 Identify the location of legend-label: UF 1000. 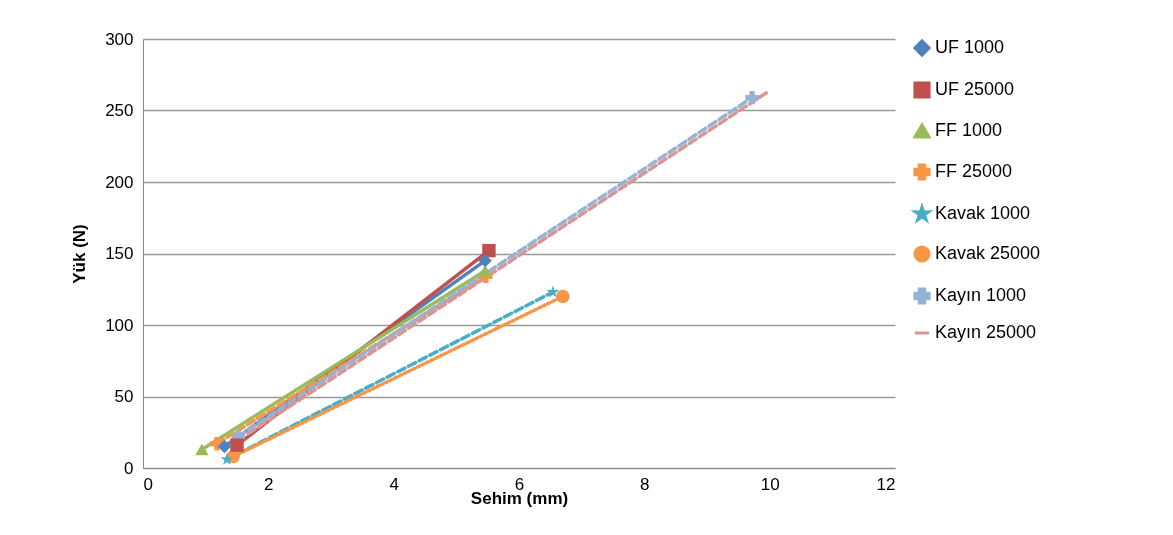
(970, 47).